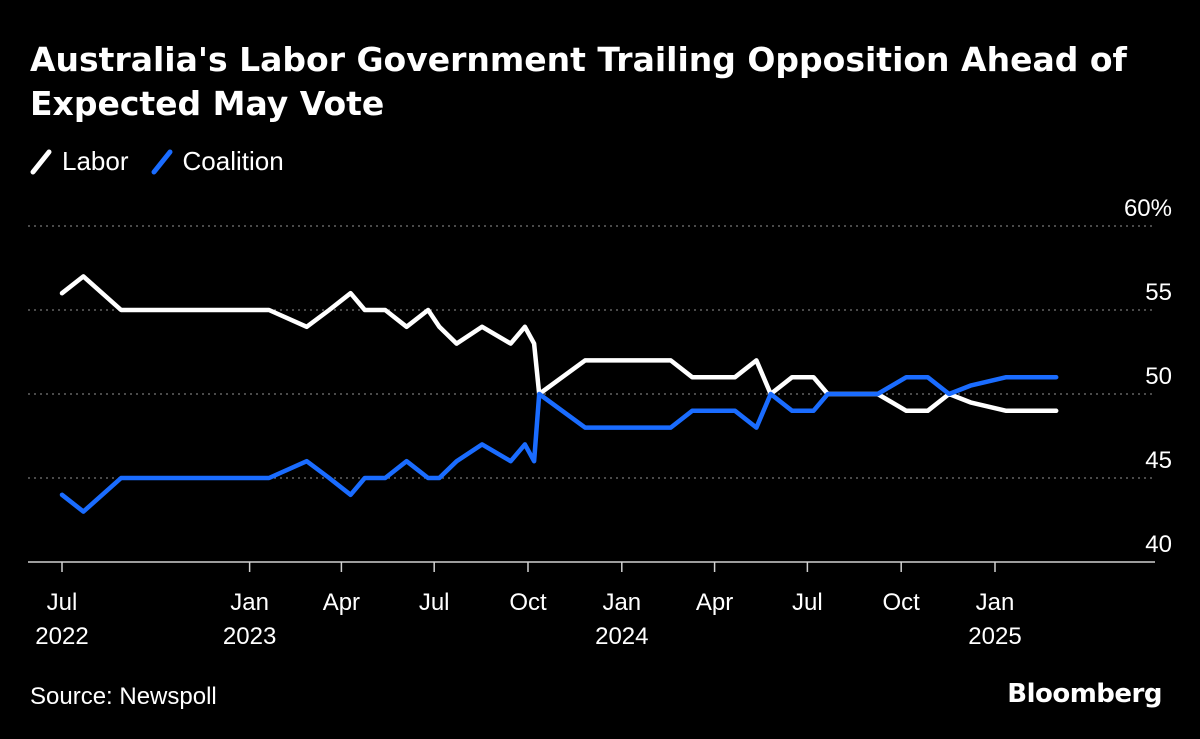  I want to click on x-tick-label-3: Jul, so click(434, 602).